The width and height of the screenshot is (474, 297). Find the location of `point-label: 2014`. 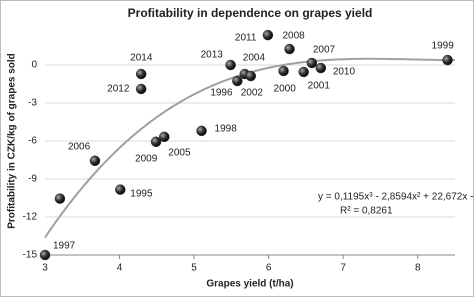

point-label: 2014 is located at coordinates (141, 58).